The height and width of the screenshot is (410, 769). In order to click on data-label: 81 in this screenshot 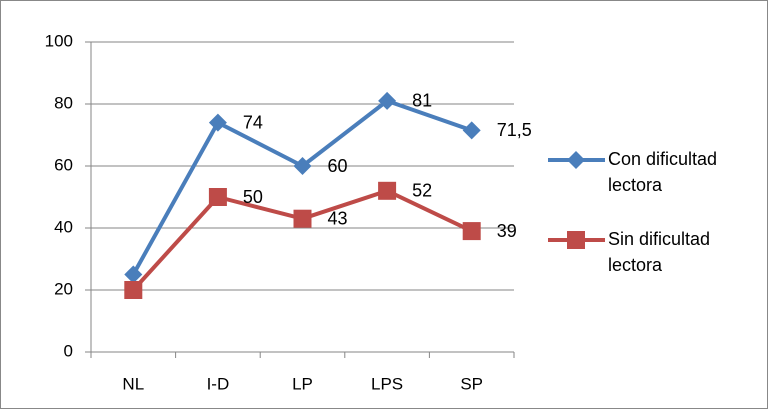, I will do `click(422, 101)`.